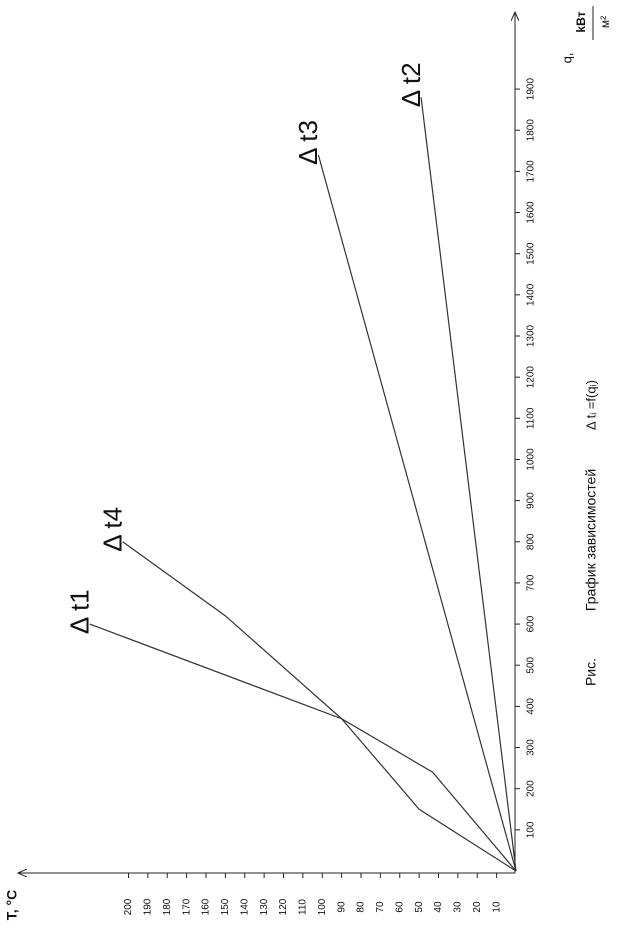  Describe the element at coordinates (531, 829) in the screenshot. I see `x-tick-label: 100` at that location.